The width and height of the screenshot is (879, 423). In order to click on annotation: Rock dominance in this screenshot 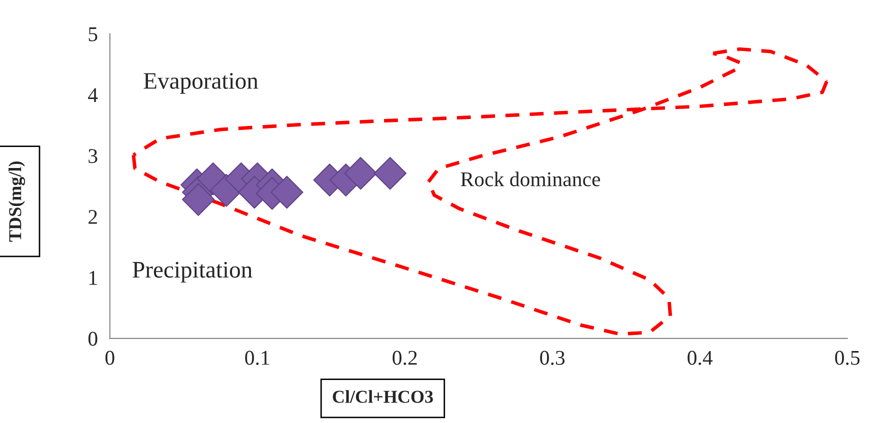, I will do `click(530, 179)`.